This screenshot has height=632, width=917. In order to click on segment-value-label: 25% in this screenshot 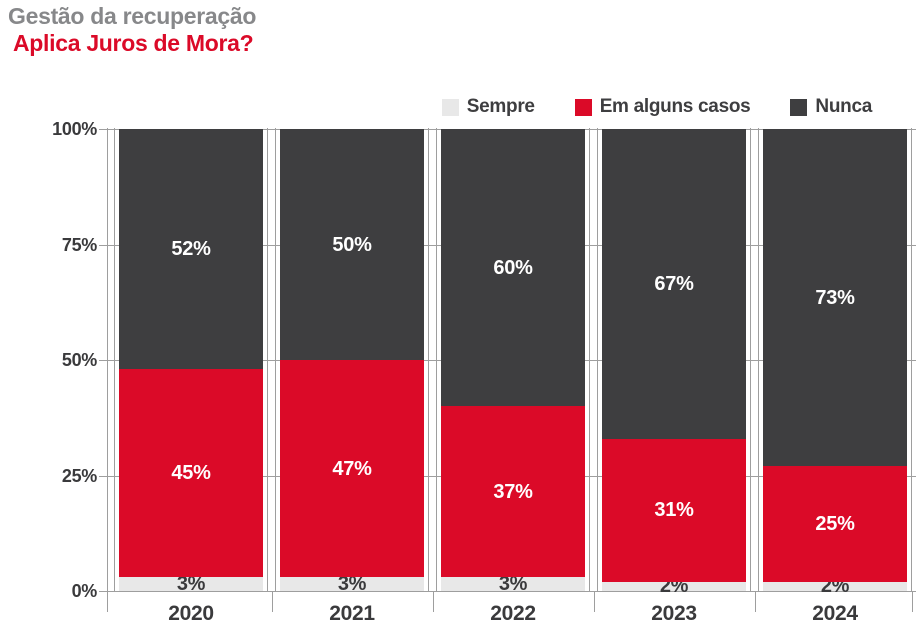, I will do `click(835, 524)`.